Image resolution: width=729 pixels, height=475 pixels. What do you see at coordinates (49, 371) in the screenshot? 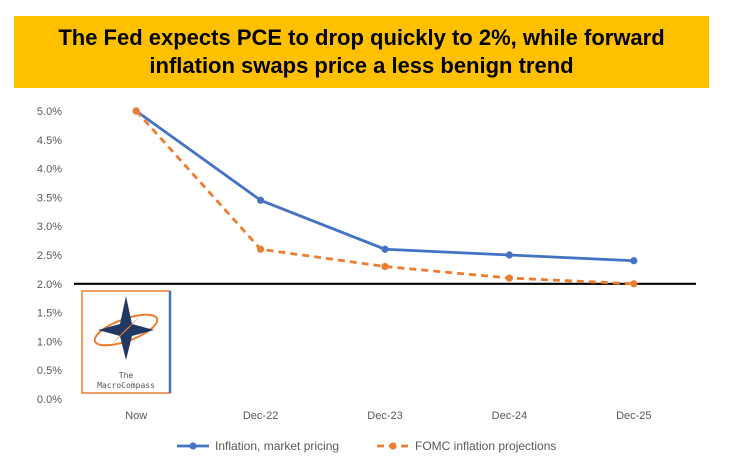
I see `y-tick-label: 0.5%` at bounding box center [49, 371].